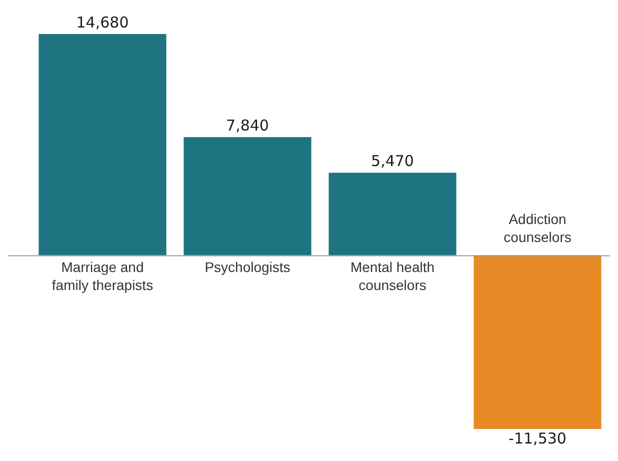 The width and height of the screenshot is (618, 461). Describe the element at coordinates (247, 125) in the screenshot. I see `data-label: 7,840` at that location.